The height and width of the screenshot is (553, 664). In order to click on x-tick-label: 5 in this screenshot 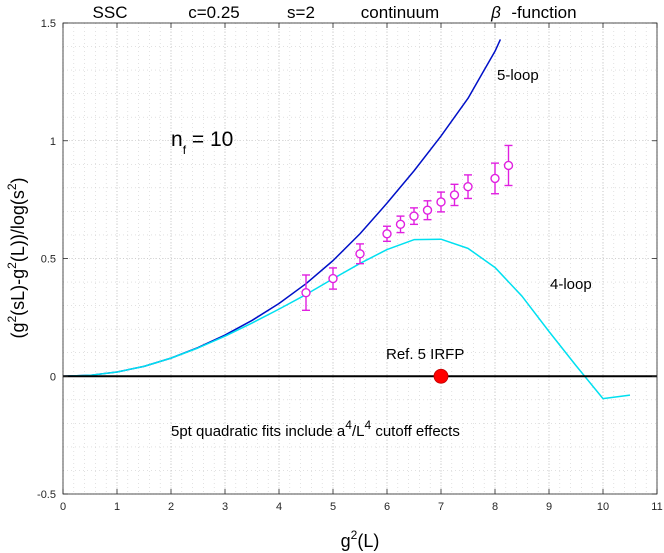, I will do `click(333, 507)`.